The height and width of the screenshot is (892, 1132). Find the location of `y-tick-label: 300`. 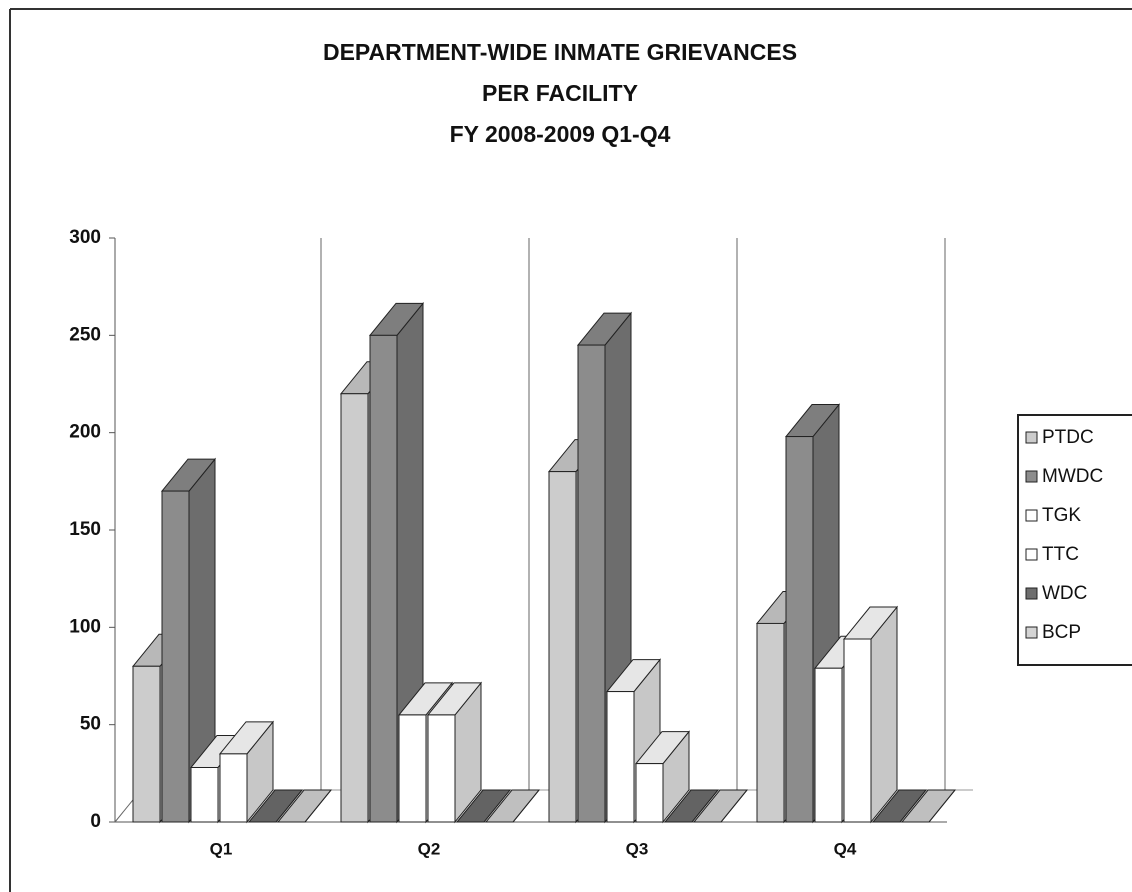

y-tick-label: 300 is located at coordinates (85, 237).